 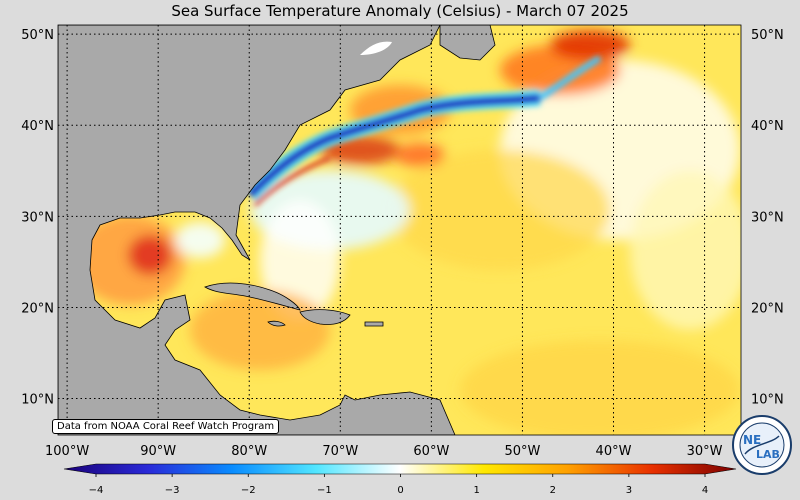 What do you see at coordinates (629, 490) in the screenshot?
I see `colorbar-tick-label: 3` at bounding box center [629, 490].